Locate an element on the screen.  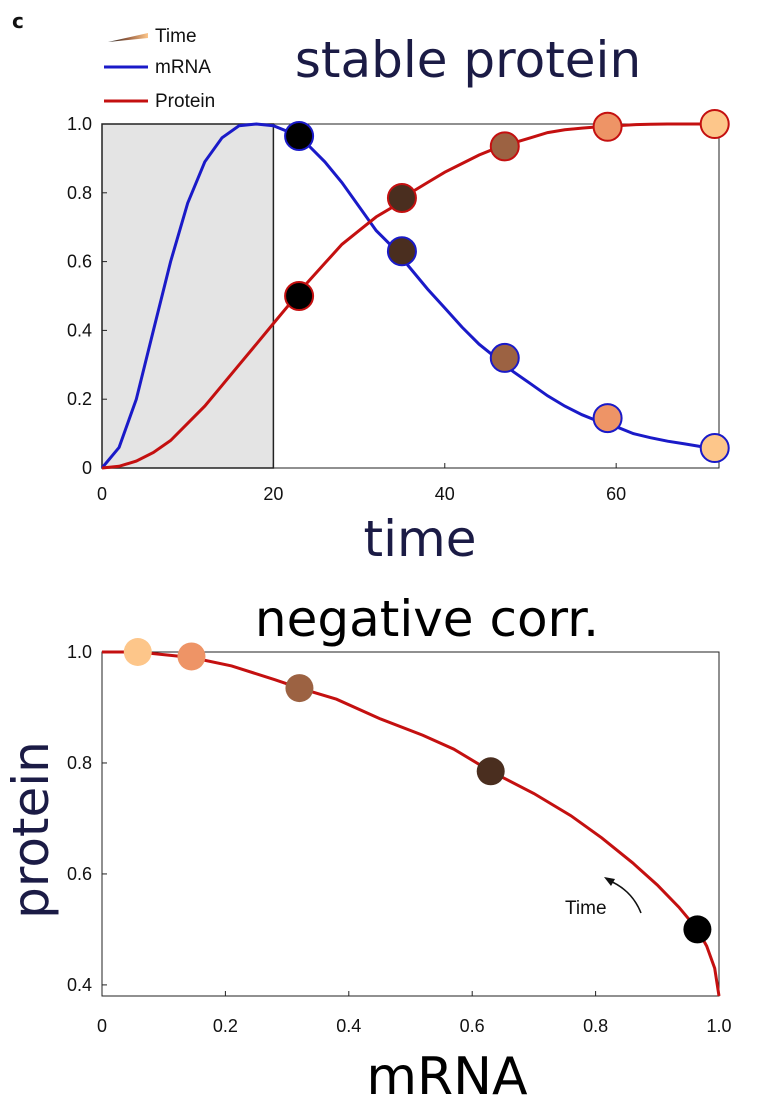
time-arrow is located at coordinates (624, 896).